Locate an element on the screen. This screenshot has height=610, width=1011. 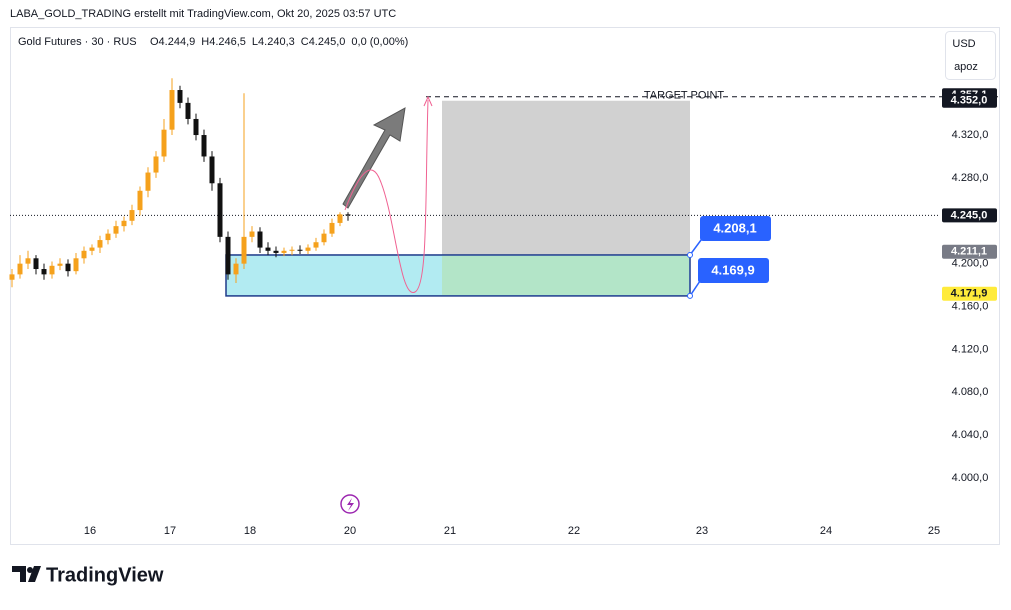
event-bolt is located at coordinates (350, 504).